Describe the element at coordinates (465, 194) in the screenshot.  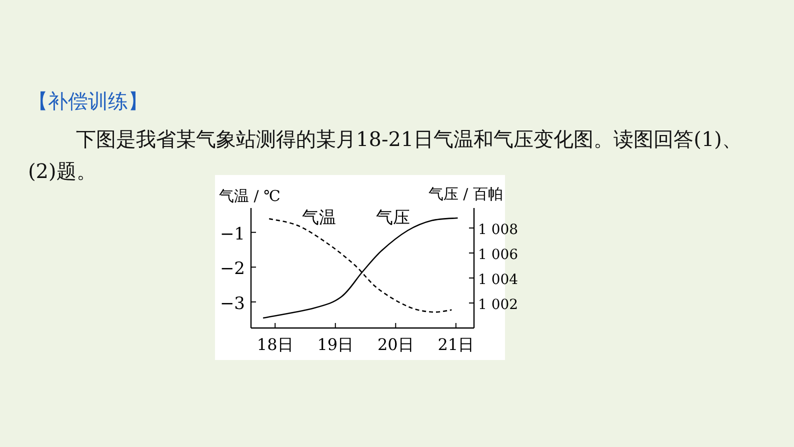
I see `y2label: 气压 / 百帕` at that location.